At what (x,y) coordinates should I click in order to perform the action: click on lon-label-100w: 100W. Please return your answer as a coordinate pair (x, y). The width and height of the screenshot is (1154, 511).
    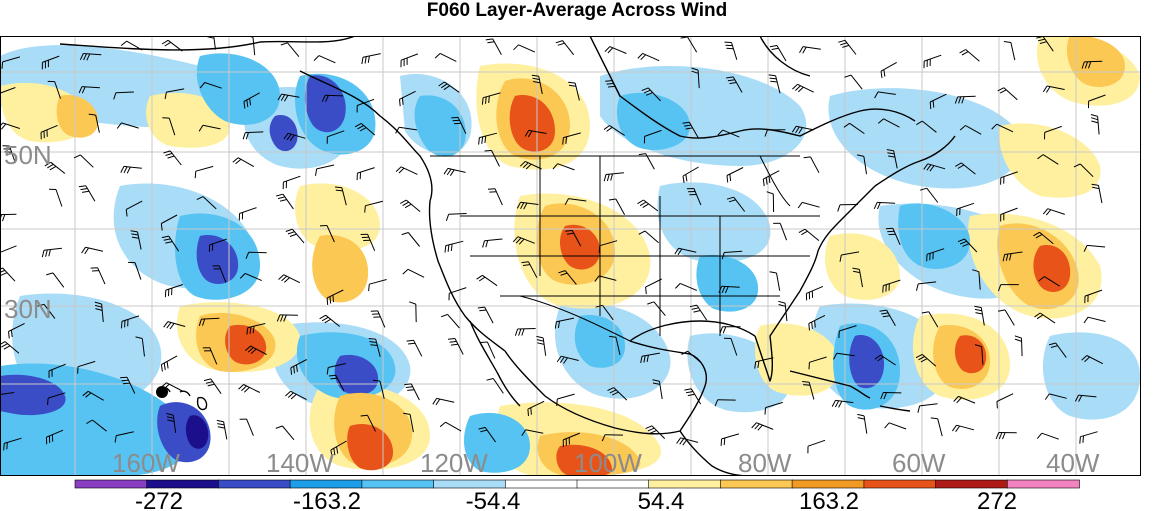
    Looking at the image, I should click on (608, 462).